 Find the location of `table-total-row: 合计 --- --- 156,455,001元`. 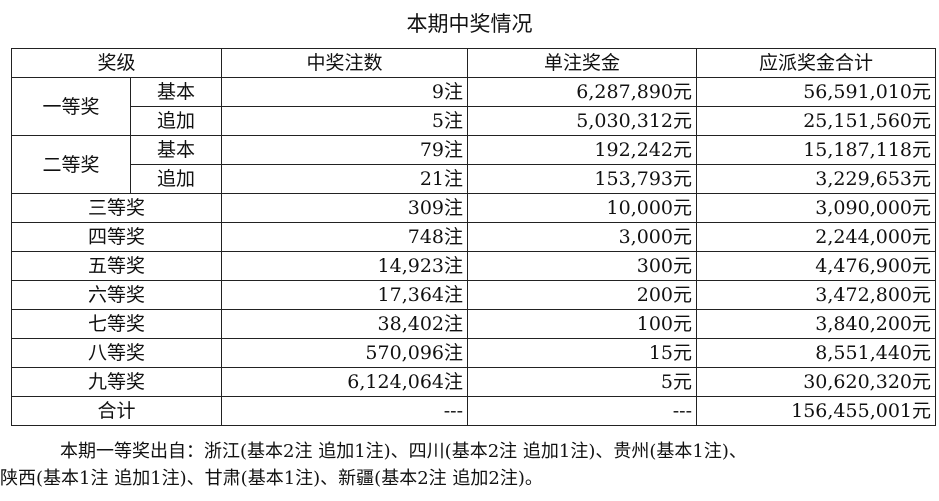

table-total-row: 合计 --- --- 156,455,001元 is located at coordinates (473, 411).